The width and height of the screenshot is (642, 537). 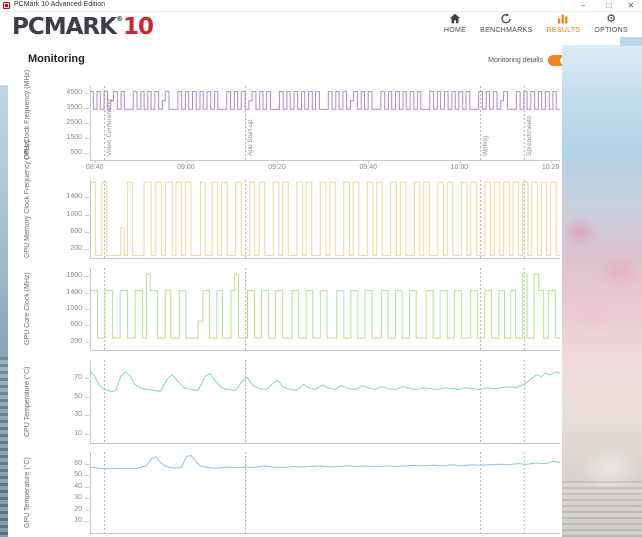 What do you see at coordinates (515, 60) in the screenshot?
I see `monitoring-details-label: Monitoring details` at bounding box center [515, 60].